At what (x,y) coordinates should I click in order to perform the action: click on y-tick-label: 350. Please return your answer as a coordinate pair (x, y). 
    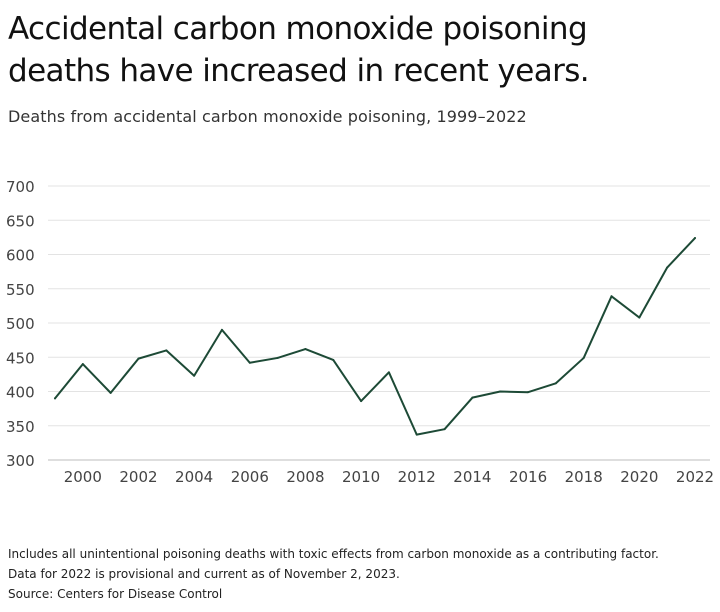
    Looking at the image, I should click on (20, 427).